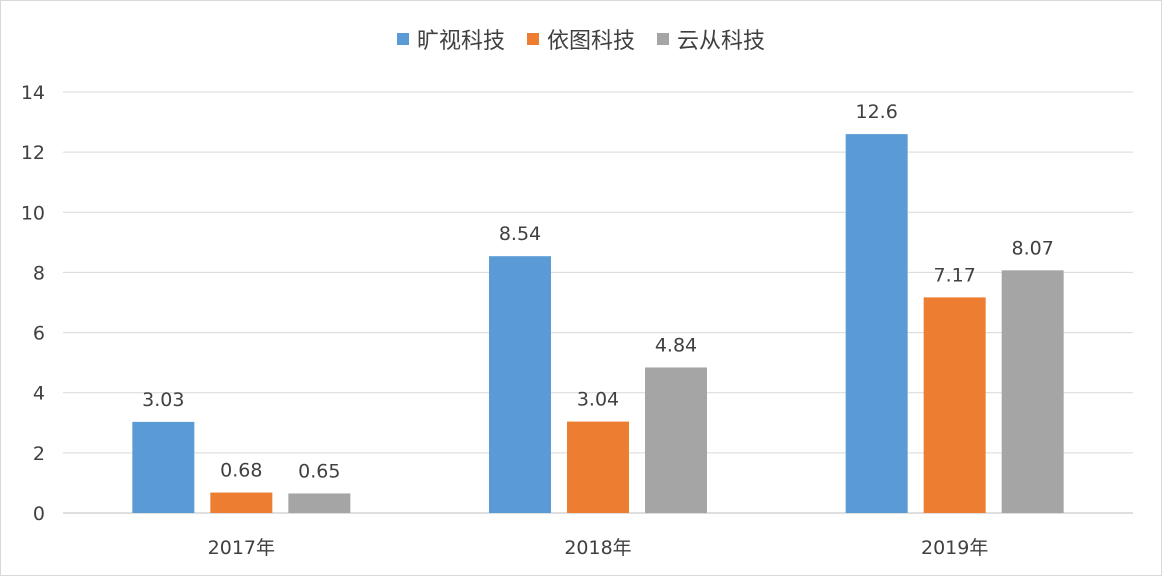  What do you see at coordinates (319, 471) in the screenshot?
I see `data-label: 0.65` at bounding box center [319, 471].